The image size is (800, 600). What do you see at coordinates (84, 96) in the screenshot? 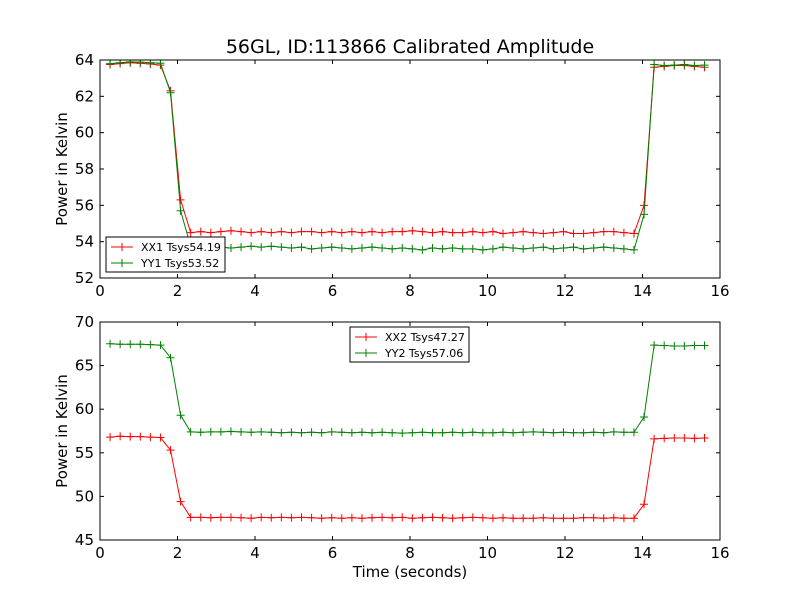
I see `top-y-tick-label: 62` at bounding box center [84, 96].